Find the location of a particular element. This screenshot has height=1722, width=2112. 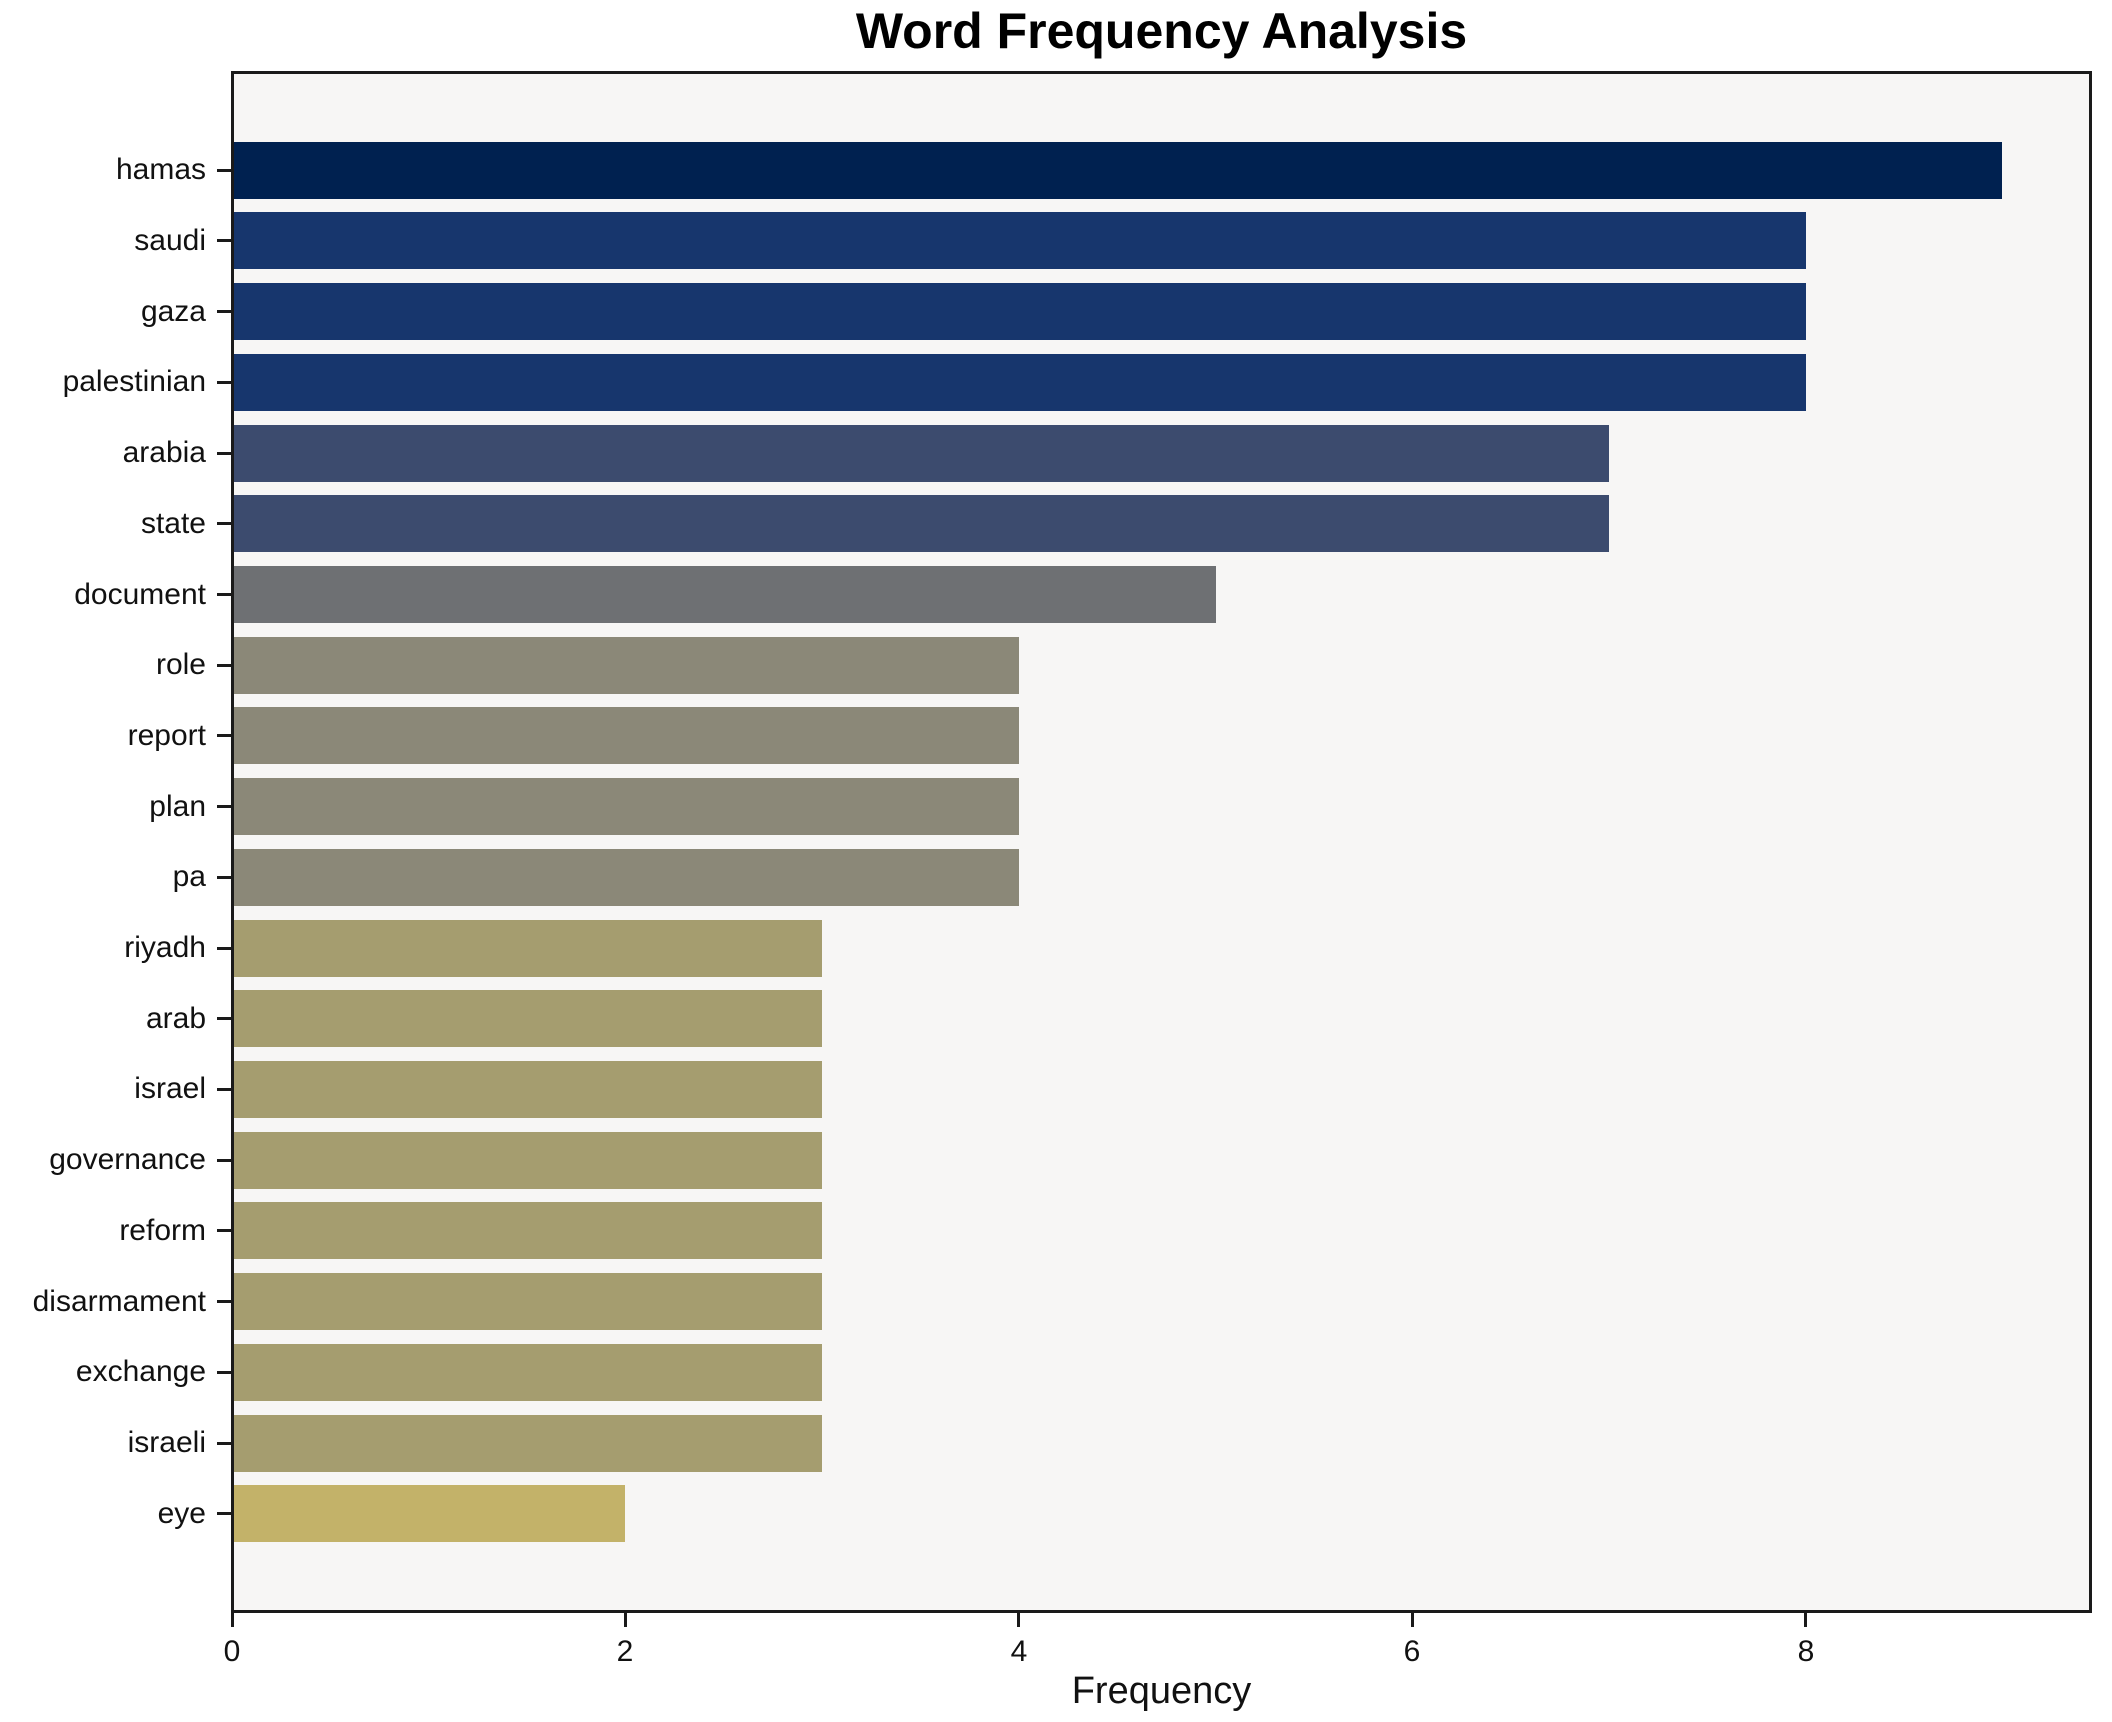

bar-arabia is located at coordinates (920, 453).